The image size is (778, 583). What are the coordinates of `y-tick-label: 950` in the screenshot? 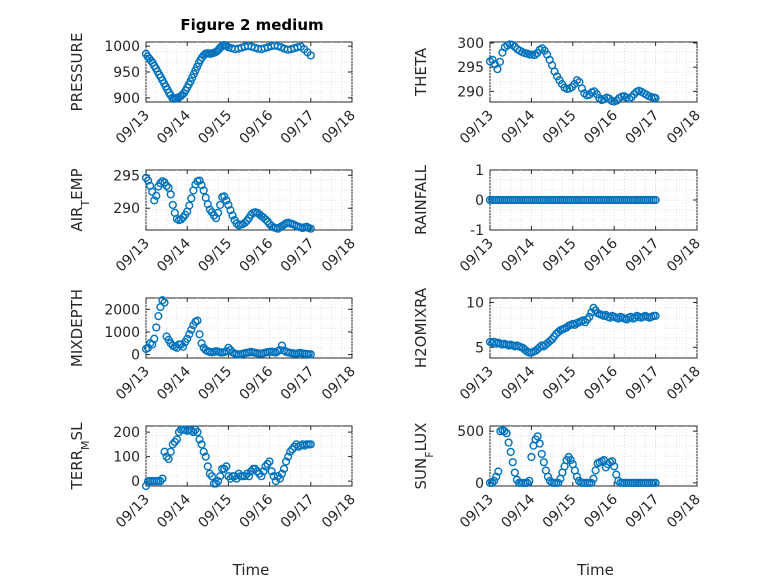 It's located at (126, 73).